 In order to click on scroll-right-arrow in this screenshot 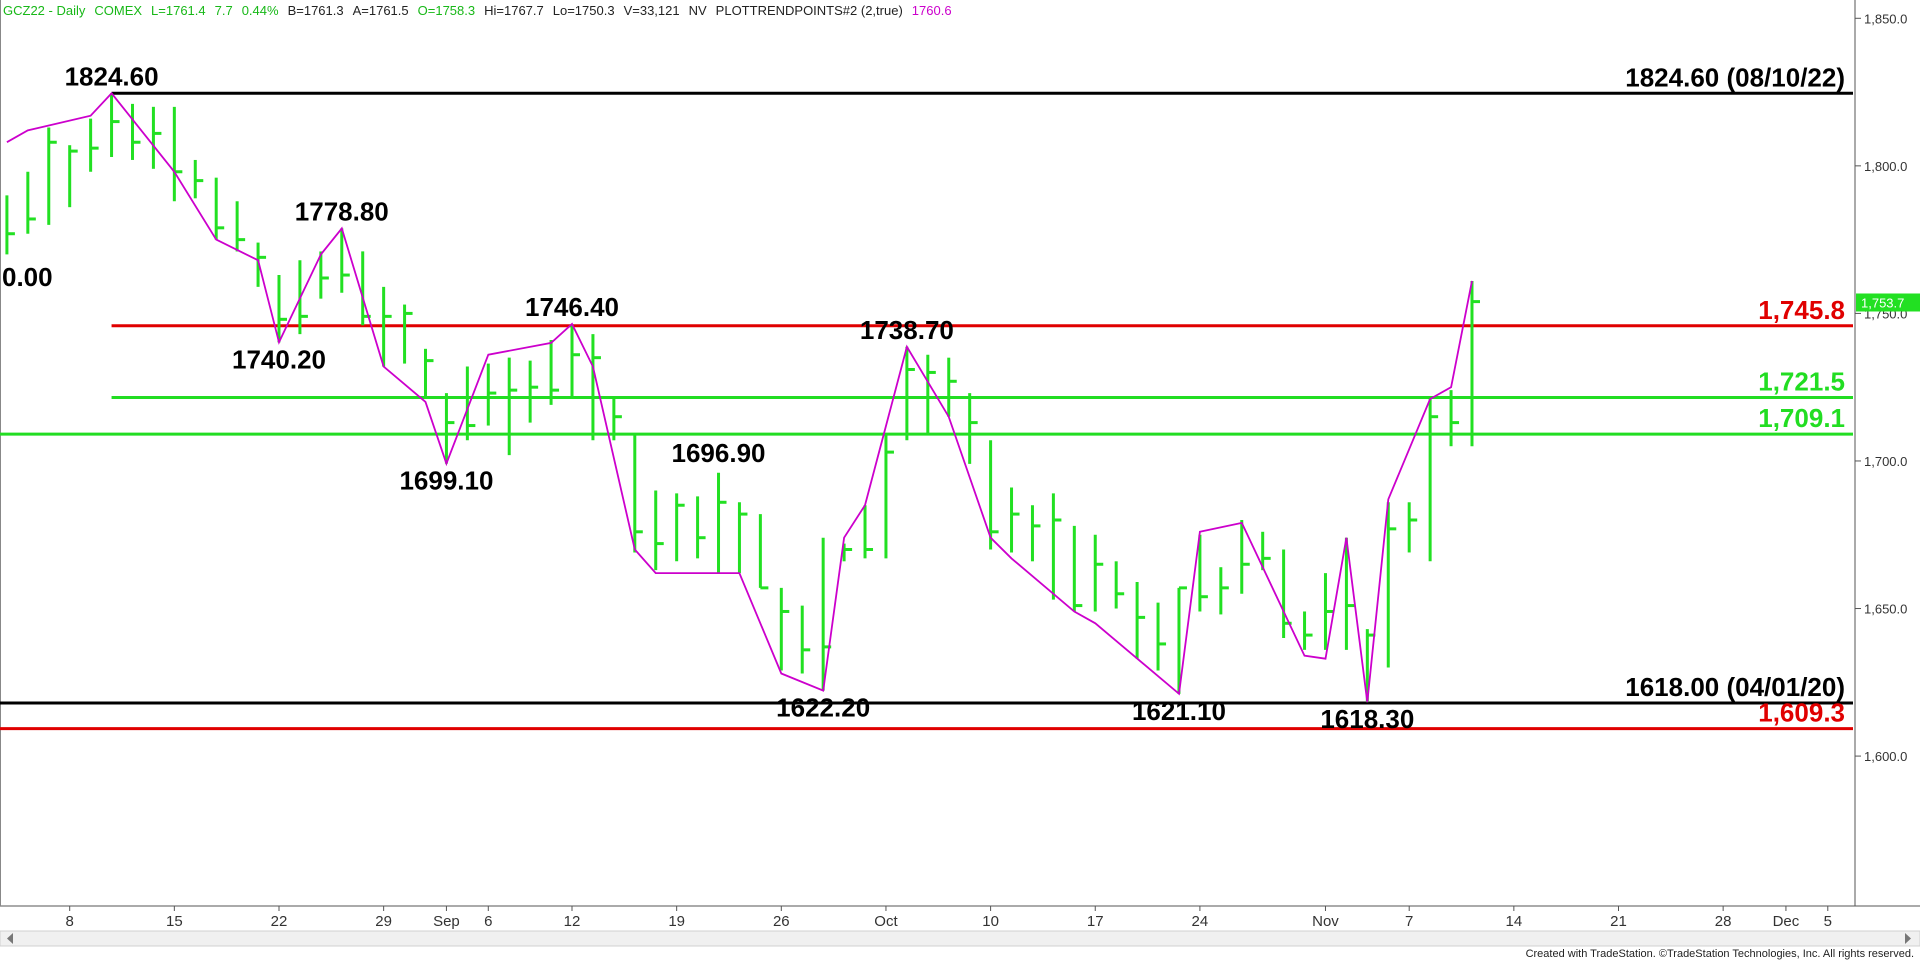, I will do `click(1908, 938)`.